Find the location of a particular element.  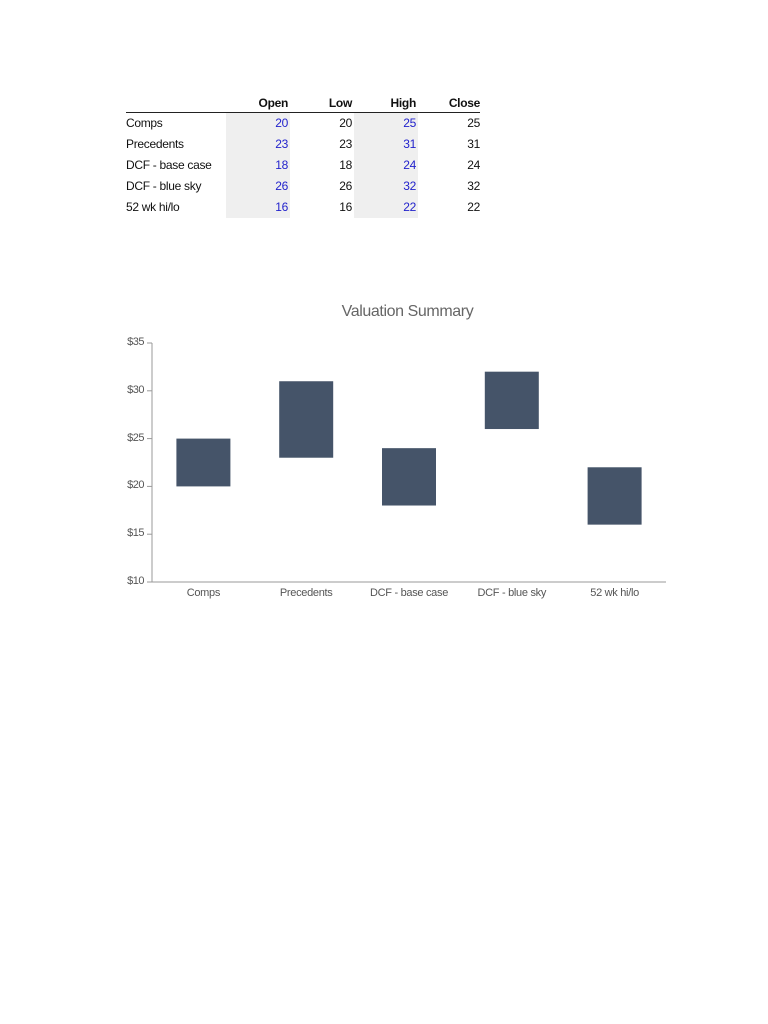

table-header-row: Open Low High Close is located at coordinates (303, 103).